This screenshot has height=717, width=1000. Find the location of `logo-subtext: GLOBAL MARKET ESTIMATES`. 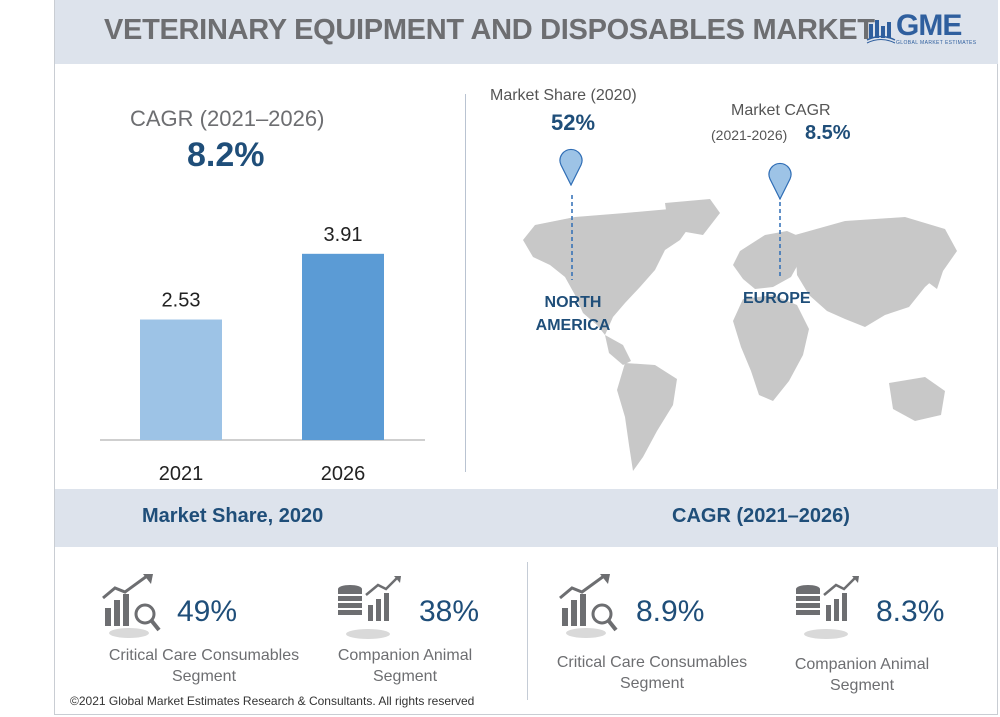

logo-subtext: GLOBAL MARKET ESTIMATES is located at coordinates (936, 43).